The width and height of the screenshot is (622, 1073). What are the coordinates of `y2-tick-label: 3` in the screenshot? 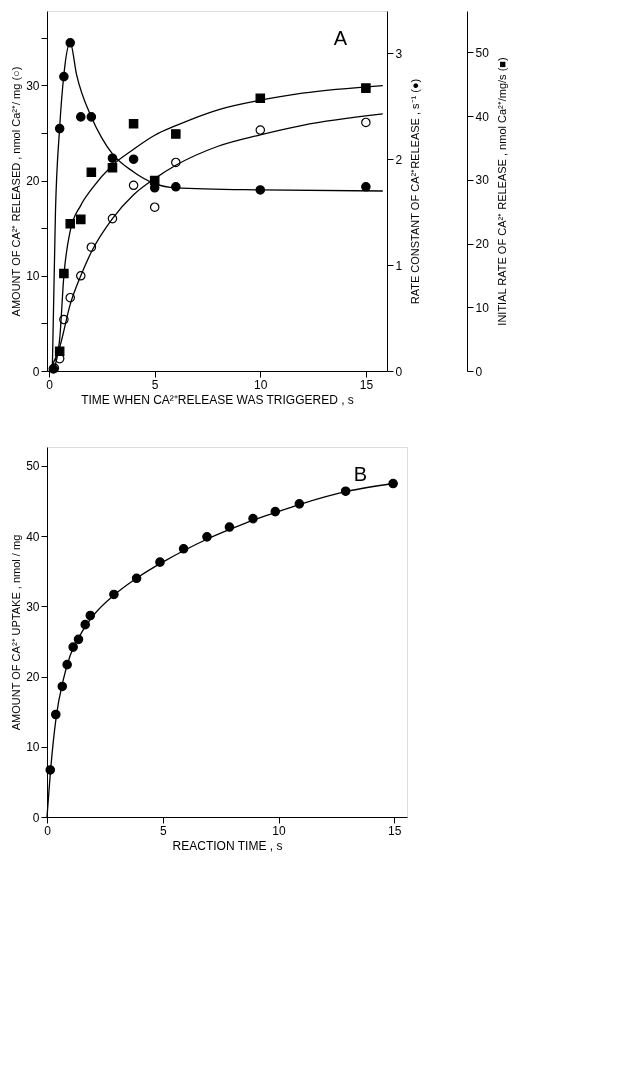 It's located at (399, 53).